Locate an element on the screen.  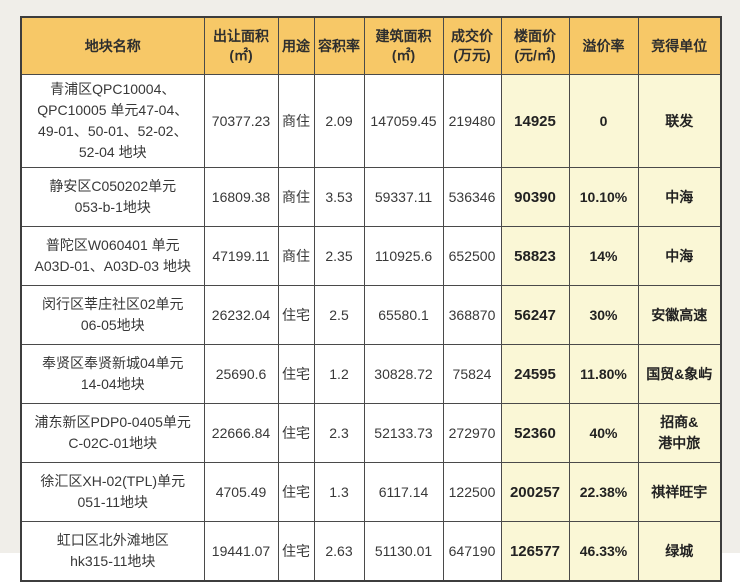
cell-floor-price: 200257 is located at coordinates (535, 492).